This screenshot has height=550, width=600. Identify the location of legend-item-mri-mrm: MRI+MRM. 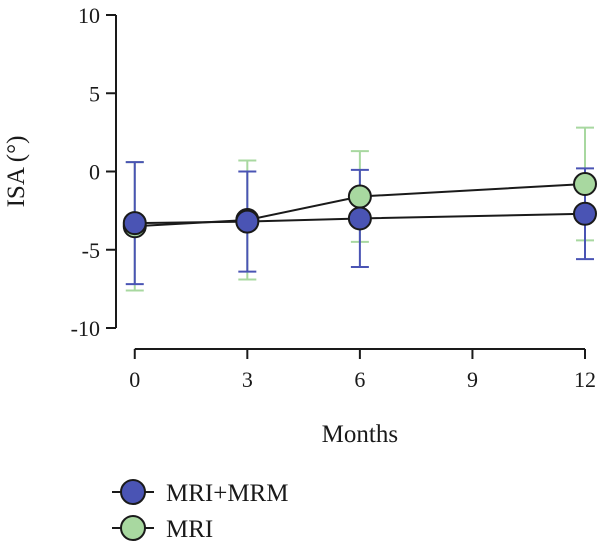
(200, 493).